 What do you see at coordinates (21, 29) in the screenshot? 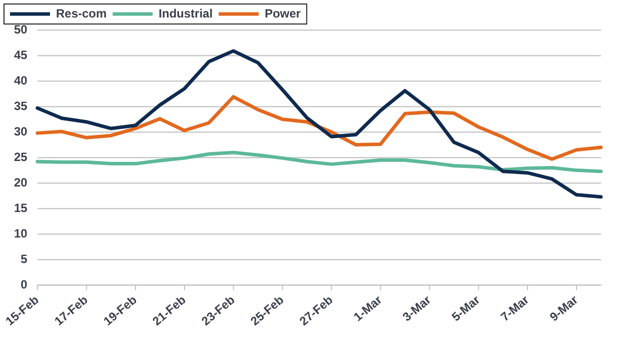
I see `y-tick-label: 50` at bounding box center [21, 29].